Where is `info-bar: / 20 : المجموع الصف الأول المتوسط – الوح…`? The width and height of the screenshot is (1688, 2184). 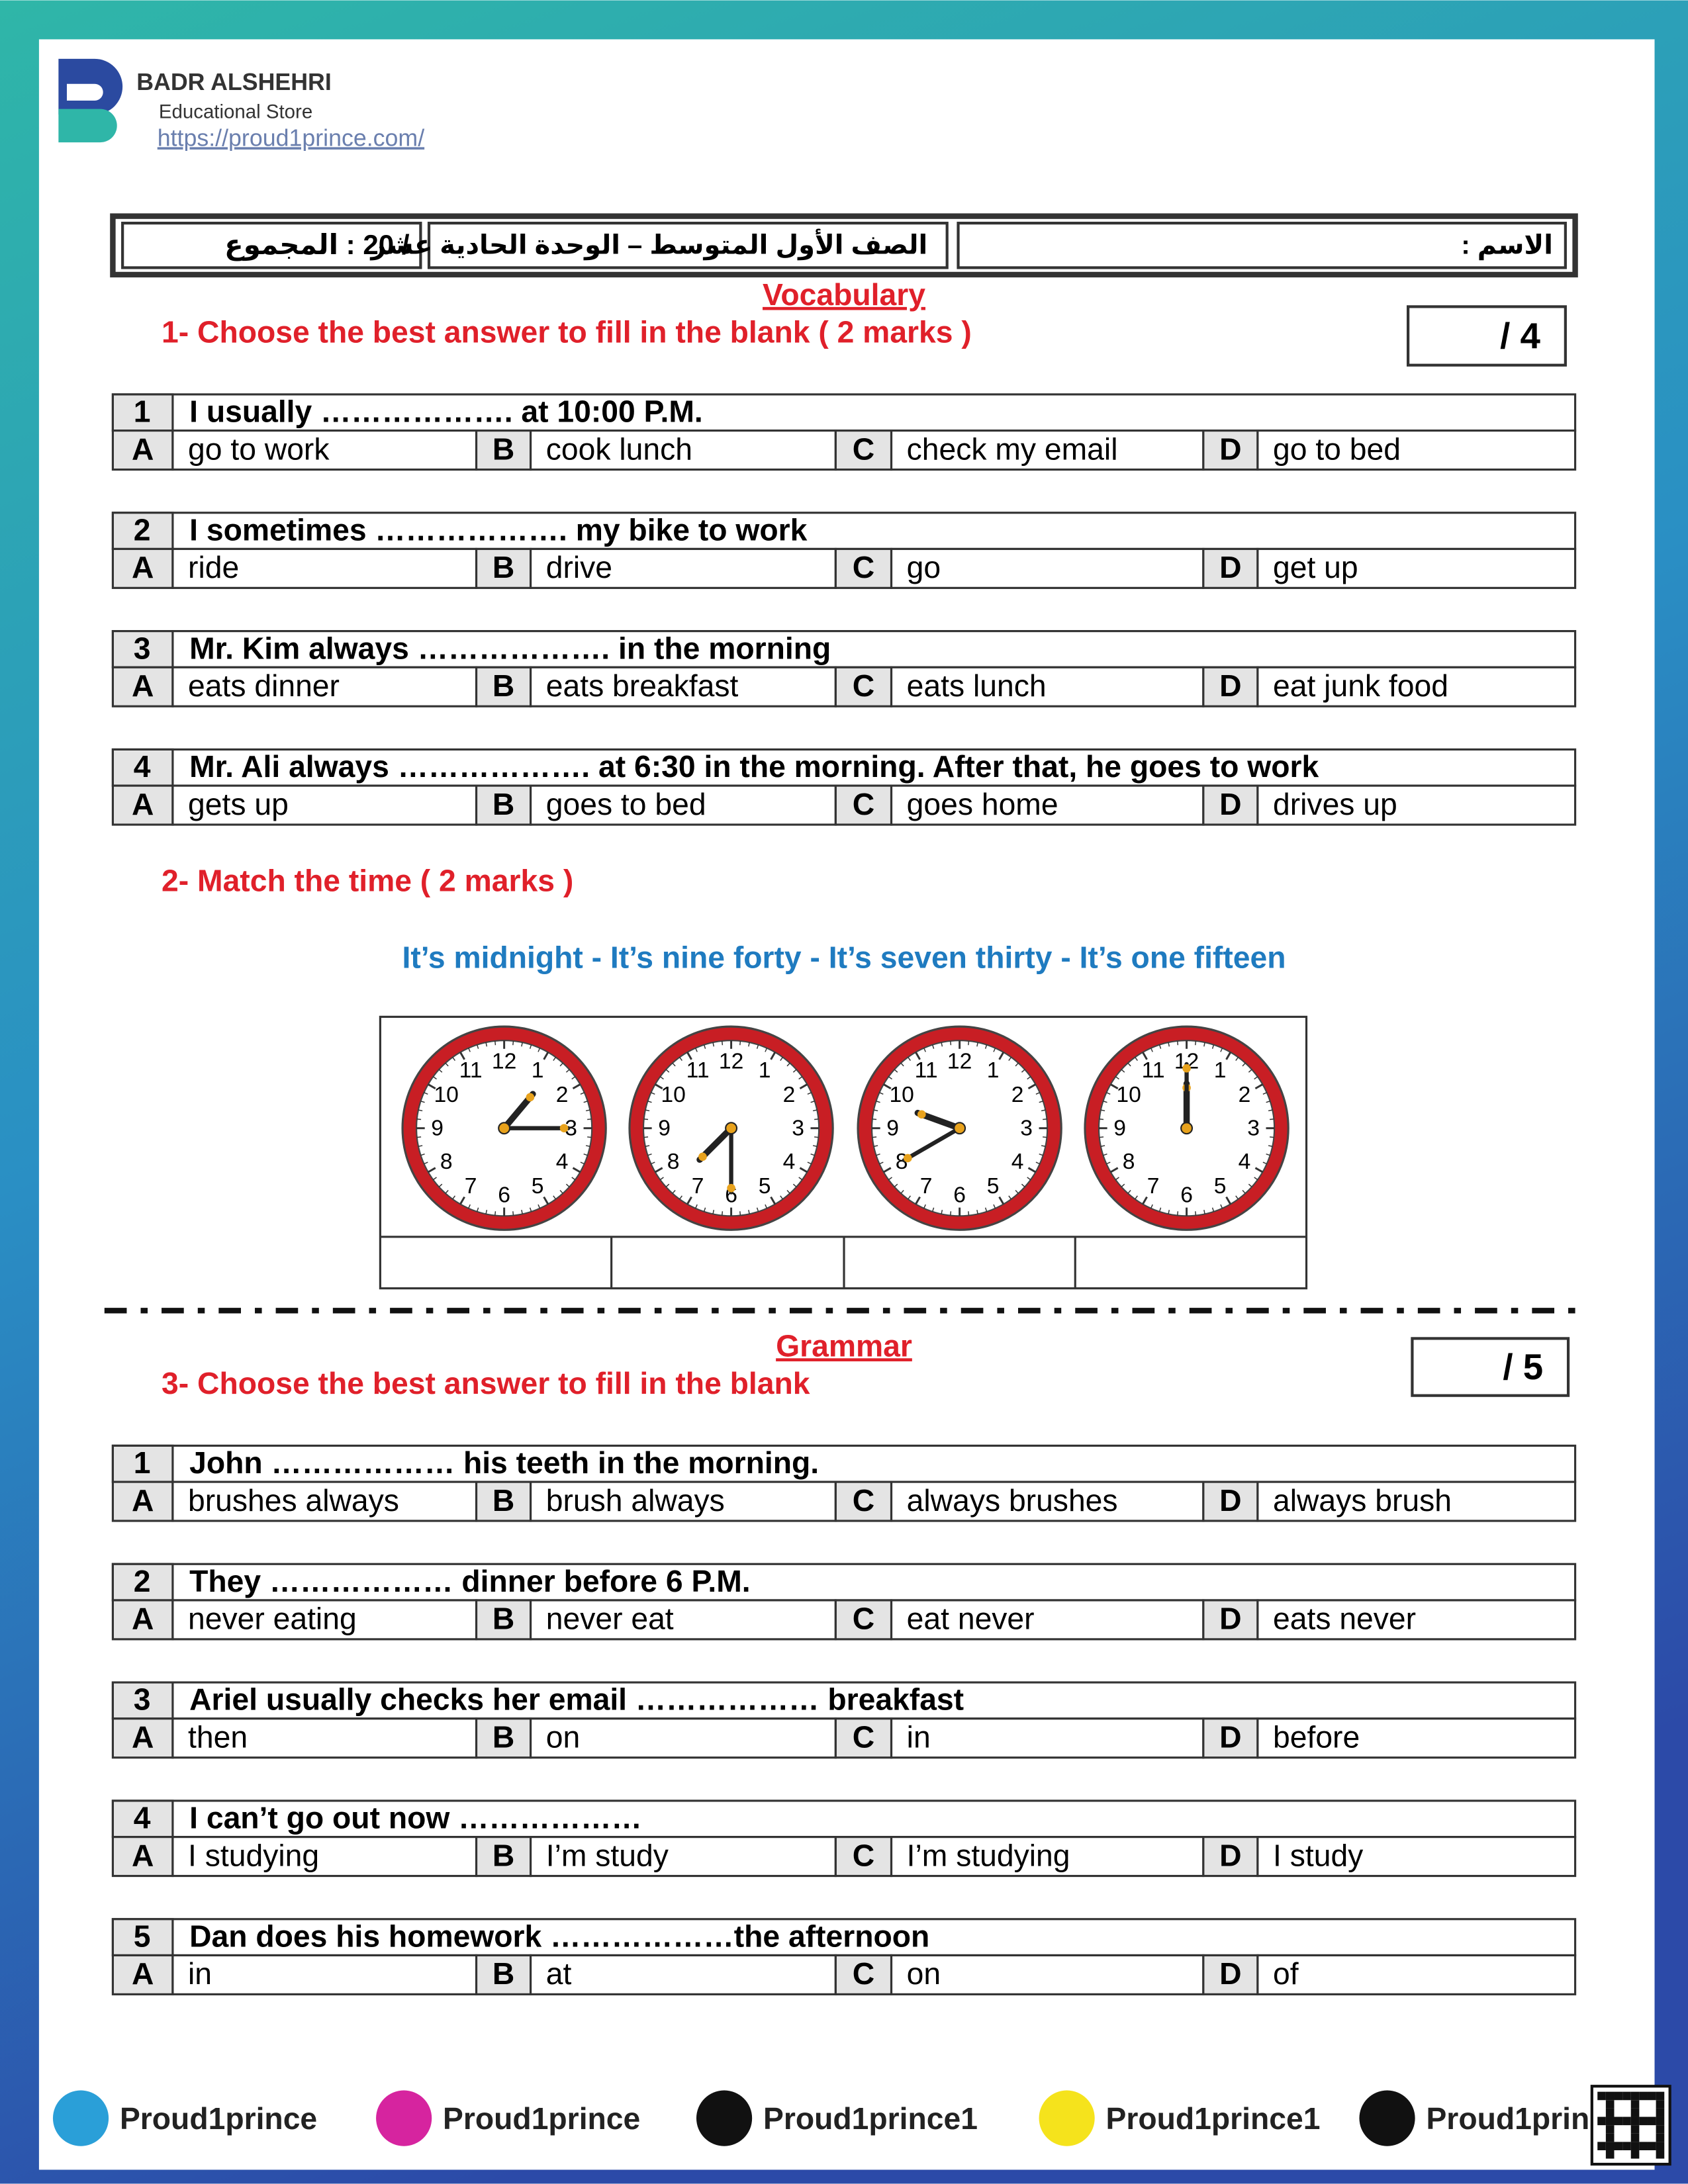
info-bar: / 20 : المجموع الصف الأول المتوسط – الوح… is located at coordinates (844, 245).